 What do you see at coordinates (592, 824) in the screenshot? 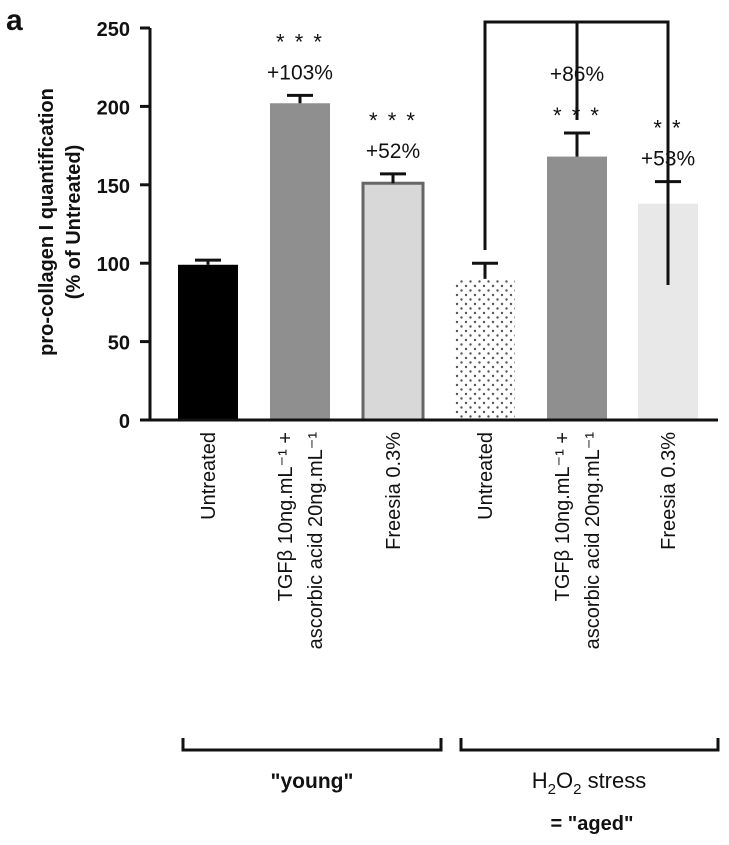
I see `group-label-aged: = "aged"` at bounding box center [592, 824].